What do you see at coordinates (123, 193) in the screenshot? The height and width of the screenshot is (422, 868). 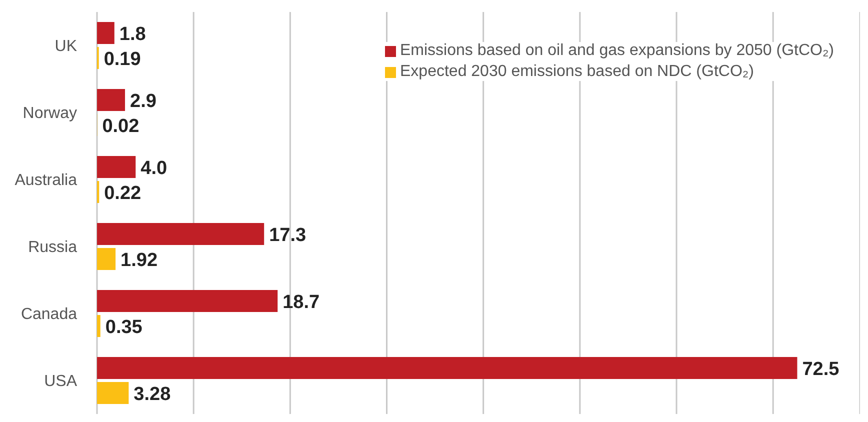 I see `data-label: 0.22` at bounding box center [123, 193].